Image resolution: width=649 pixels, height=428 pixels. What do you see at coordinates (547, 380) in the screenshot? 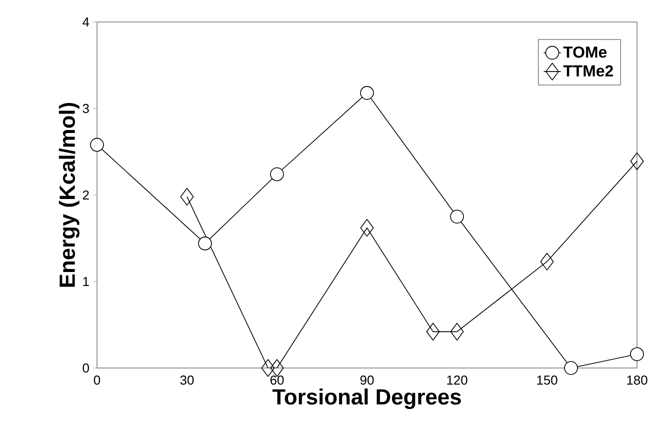
I see `x-tick-label: 150` at bounding box center [547, 380].